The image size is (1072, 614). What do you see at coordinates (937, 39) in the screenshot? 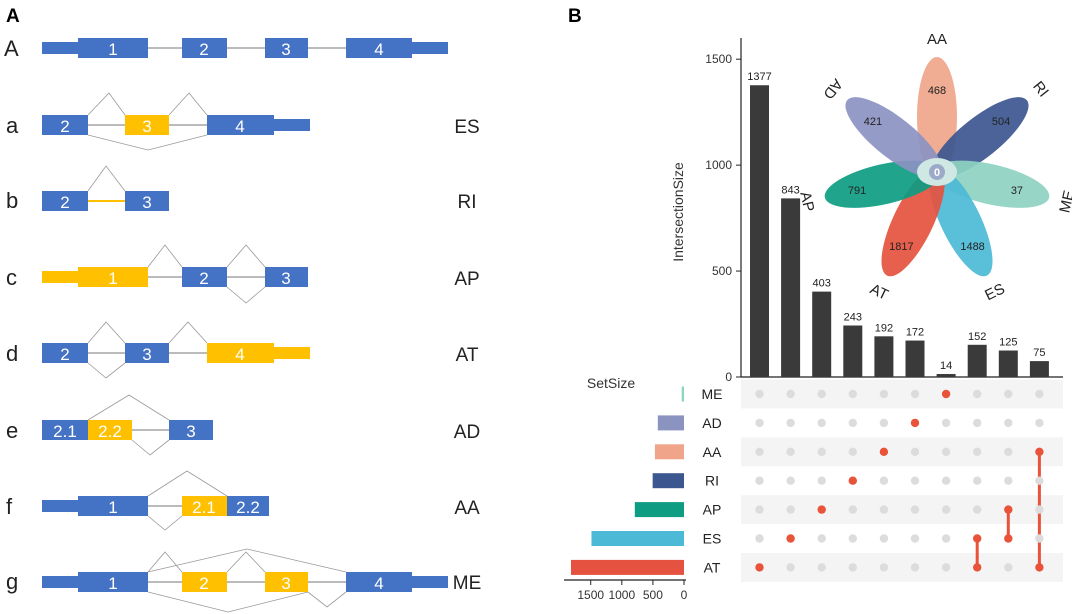
I see `petal-name: AA` at bounding box center [937, 39].